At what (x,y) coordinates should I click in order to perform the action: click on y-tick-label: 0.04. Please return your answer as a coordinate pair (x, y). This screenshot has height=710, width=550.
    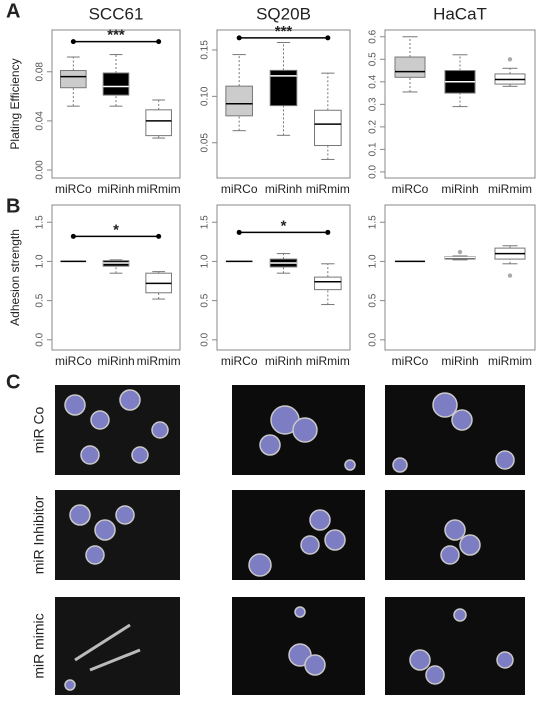
    Looking at the image, I should click on (40, 121).